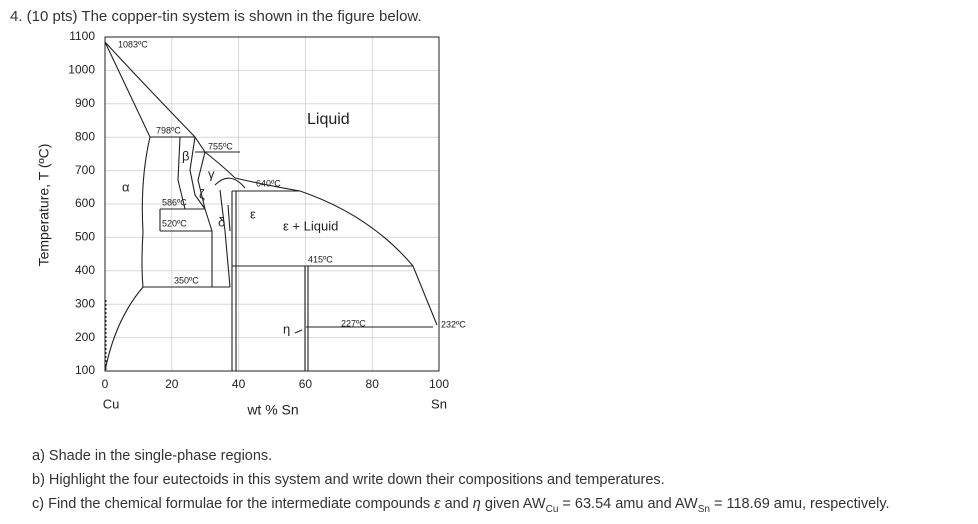 The height and width of the screenshot is (524, 978). Describe the element at coordinates (353, 323) in the screenshot. I see `temp-label: 227ºC` at that location.